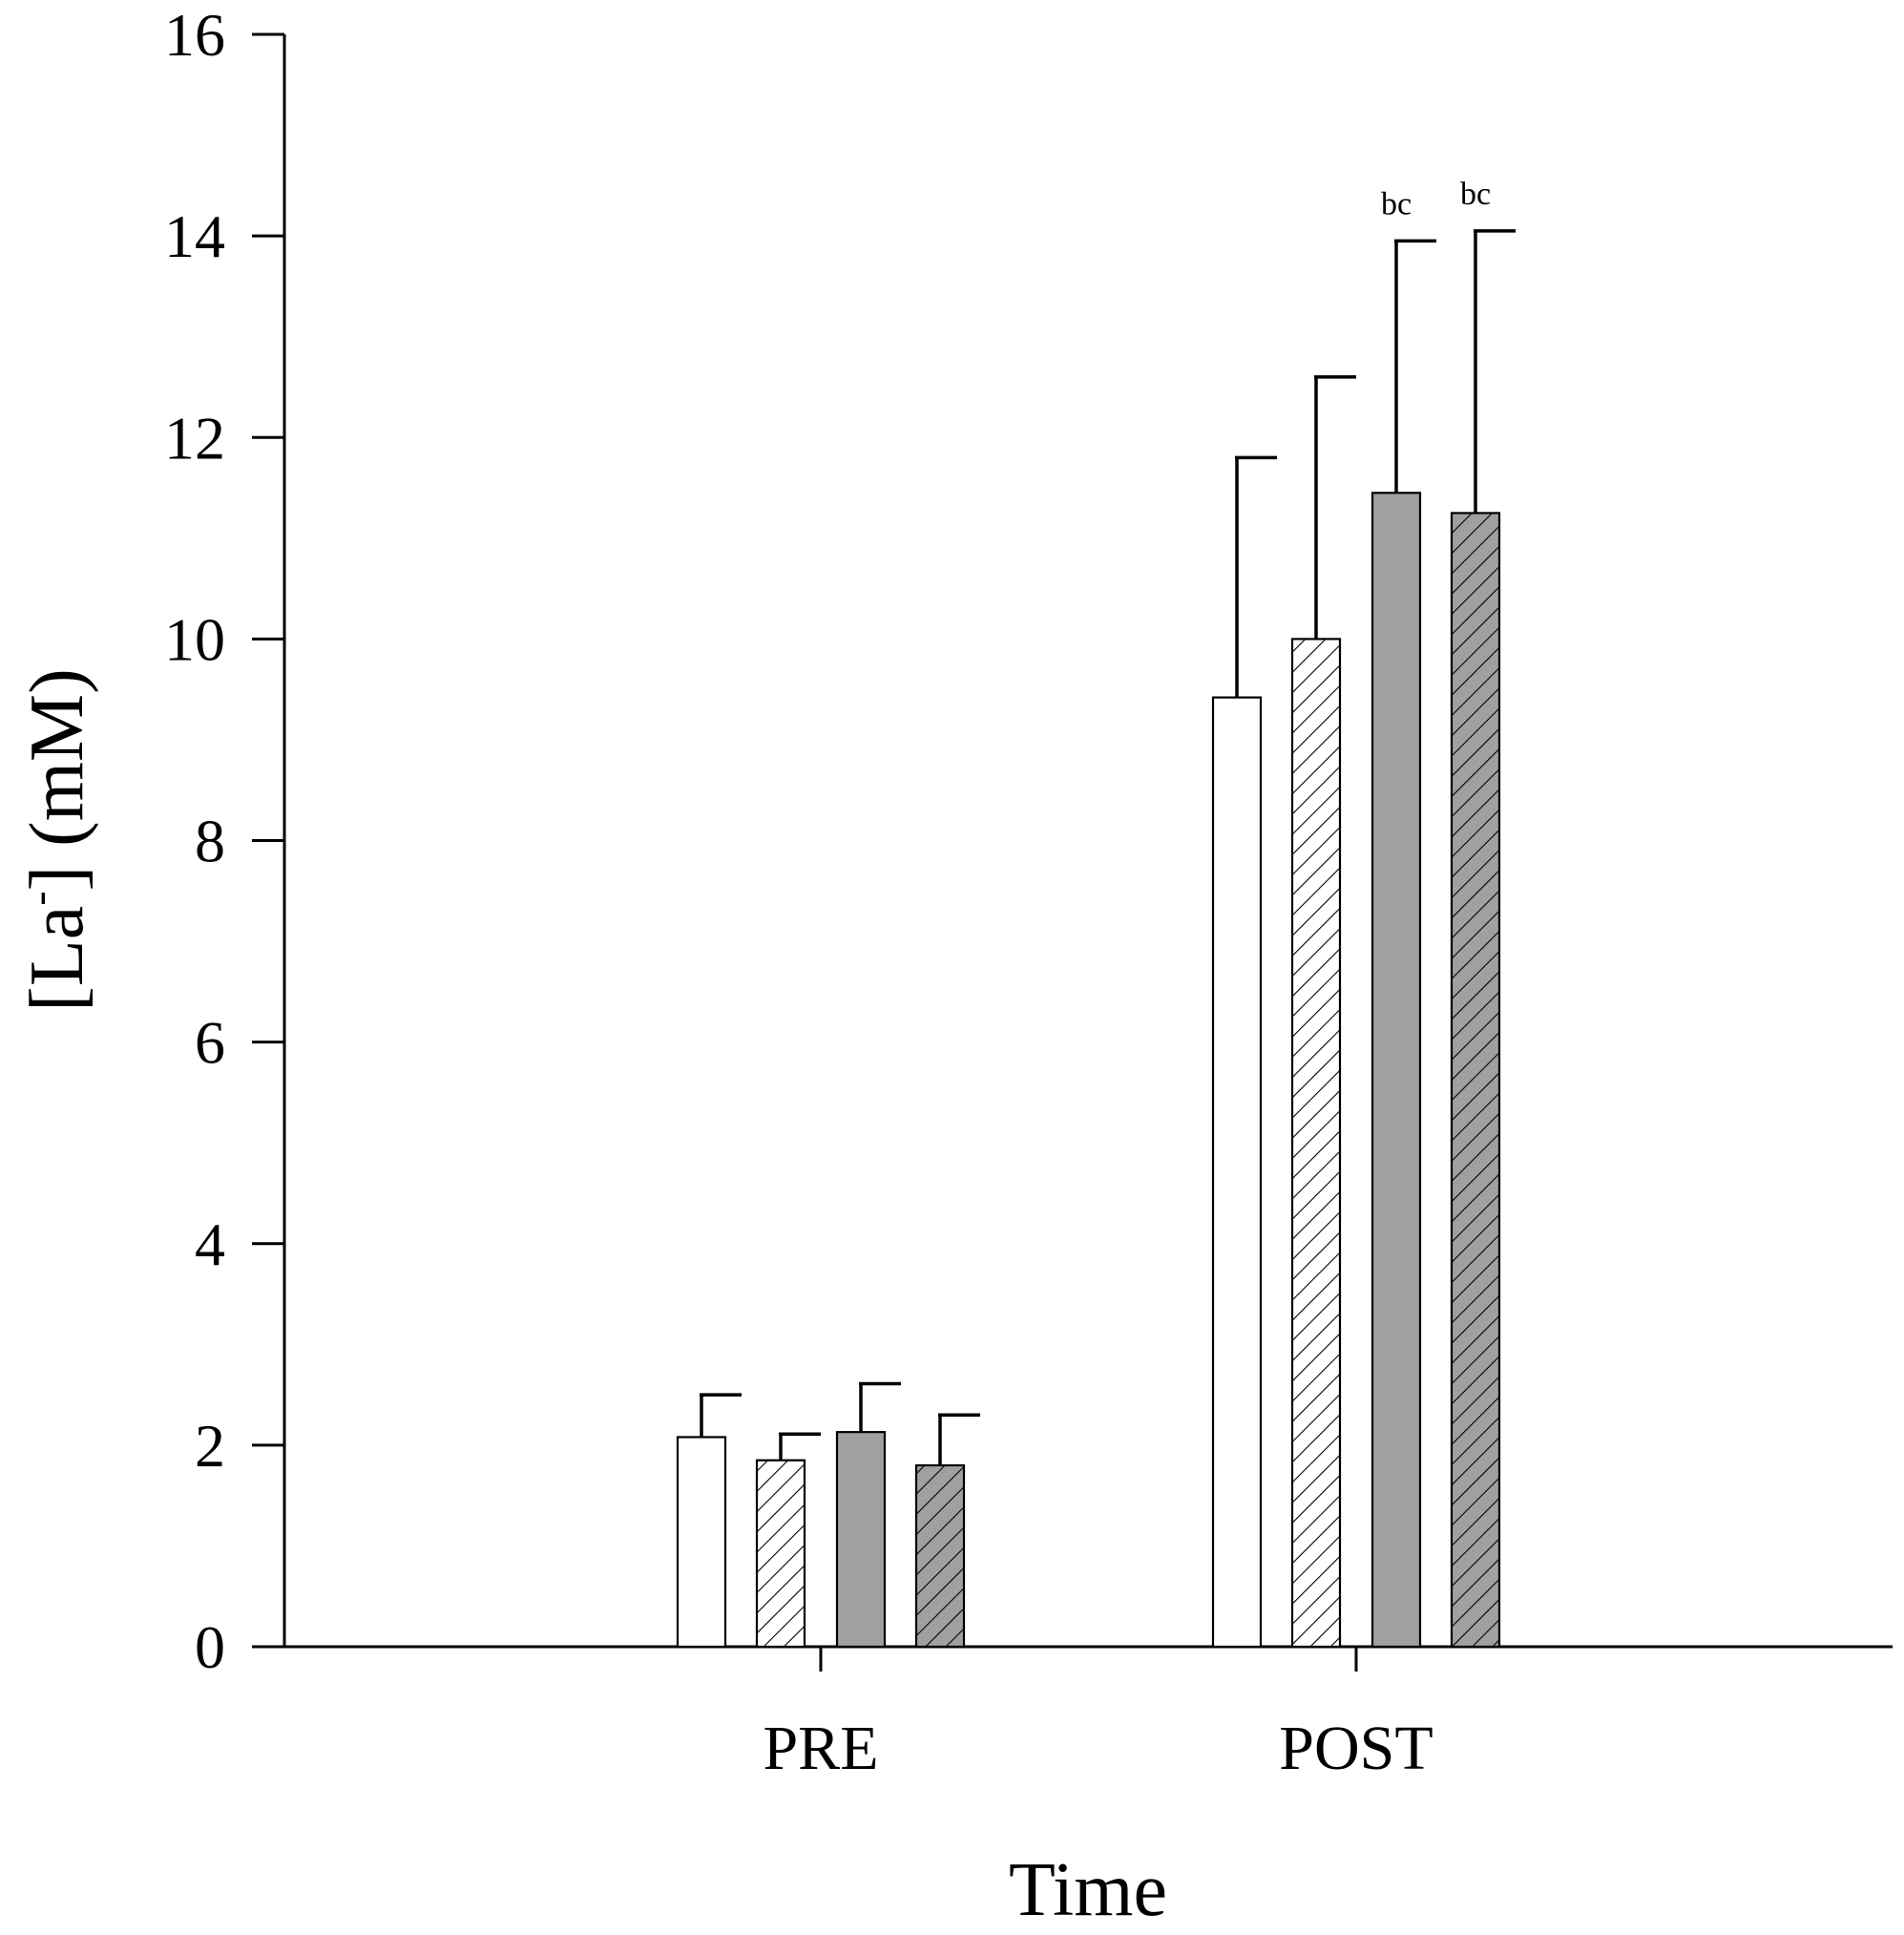 This screenshot has height=1935, width=1904. Describe the element at coordinates (820, 1748) in the screenshot. I see `x-tick-label-pre: PRE` at that location.